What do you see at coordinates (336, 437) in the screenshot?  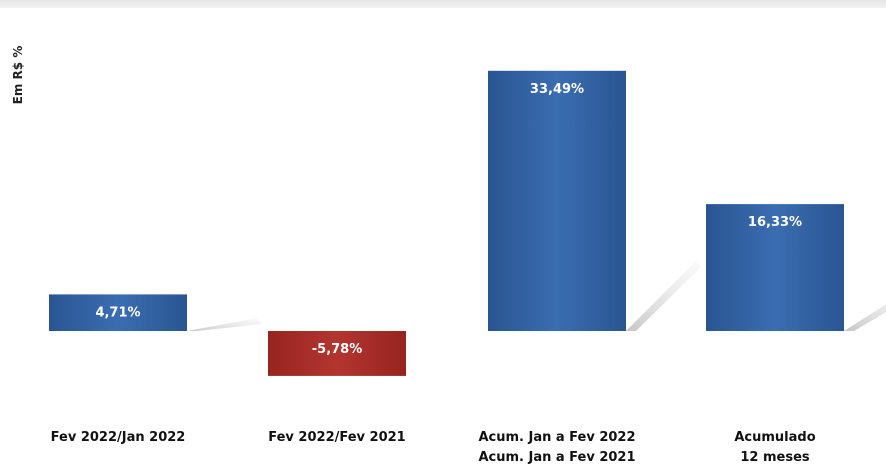 I see `category-label: Fev 2022/Fev 2021` at bounding box center [336, 437].